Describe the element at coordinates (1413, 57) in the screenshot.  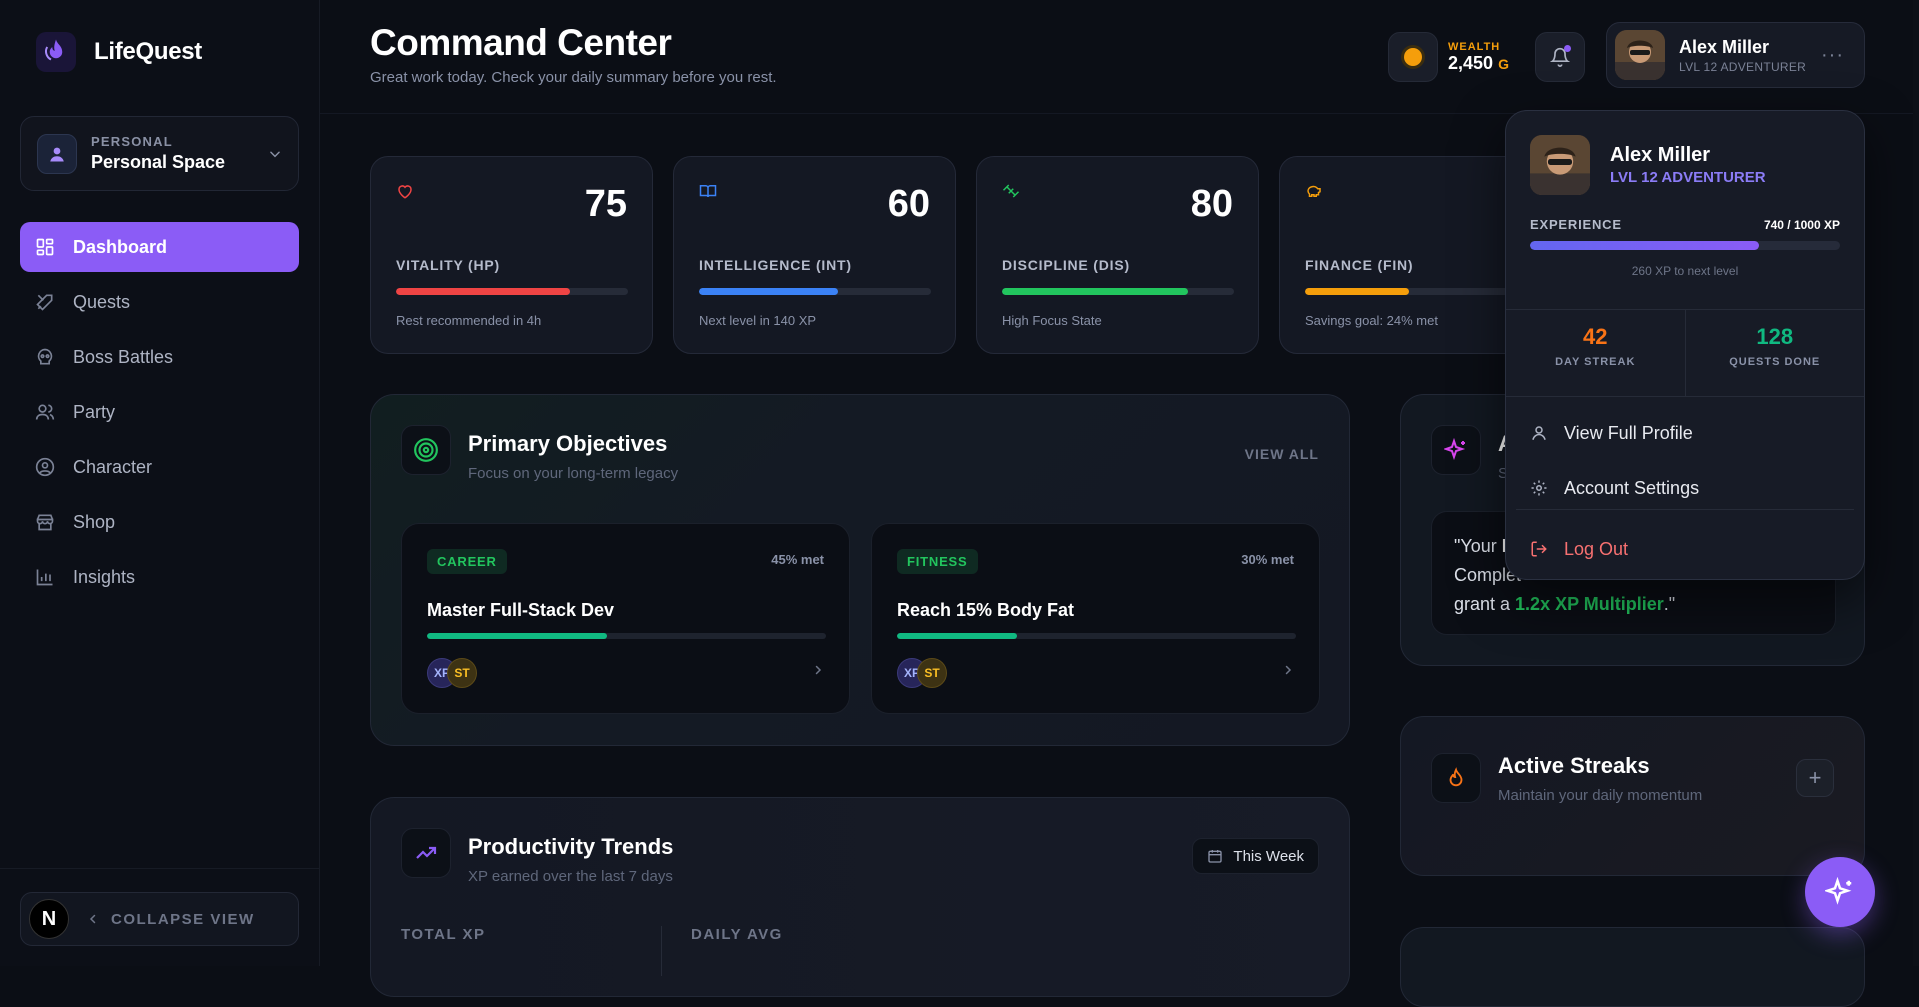
I see `coin-icon` at that location.